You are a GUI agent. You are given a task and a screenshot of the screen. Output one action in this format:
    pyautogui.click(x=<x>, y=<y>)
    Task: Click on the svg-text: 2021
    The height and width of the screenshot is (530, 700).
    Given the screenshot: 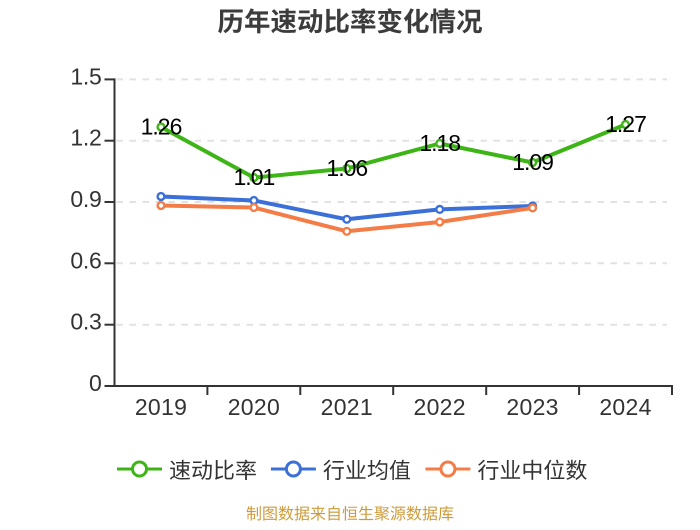 What is the action you would take?
    pyautogui.click(x=347, y=407)
    